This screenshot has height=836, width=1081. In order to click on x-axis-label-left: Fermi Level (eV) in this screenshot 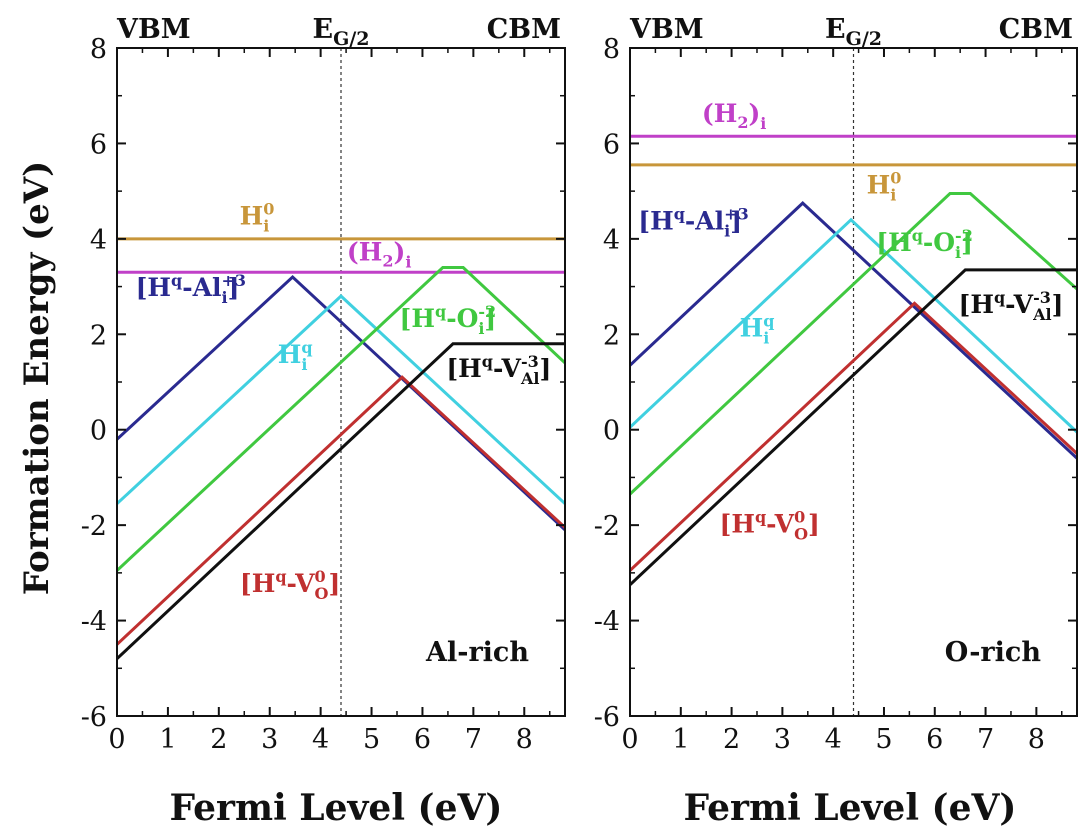, I will do `click(336, 808)`.